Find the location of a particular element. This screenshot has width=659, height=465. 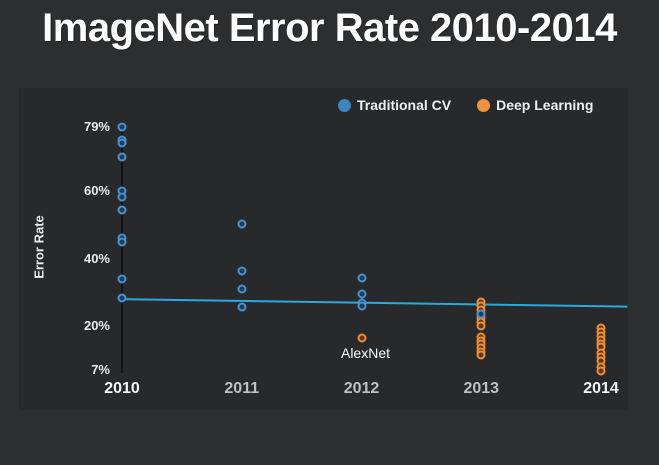

x-tick-label: 2010 is located at coordinates (122, 388).